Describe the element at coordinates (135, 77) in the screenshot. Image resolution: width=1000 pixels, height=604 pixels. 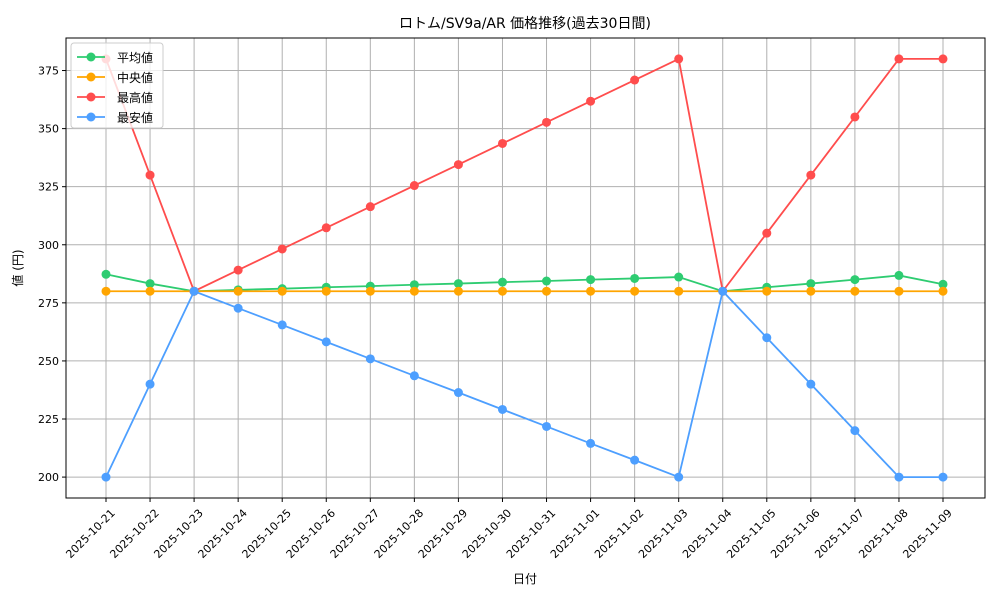
I see `legend-label: 中央値` at that location.